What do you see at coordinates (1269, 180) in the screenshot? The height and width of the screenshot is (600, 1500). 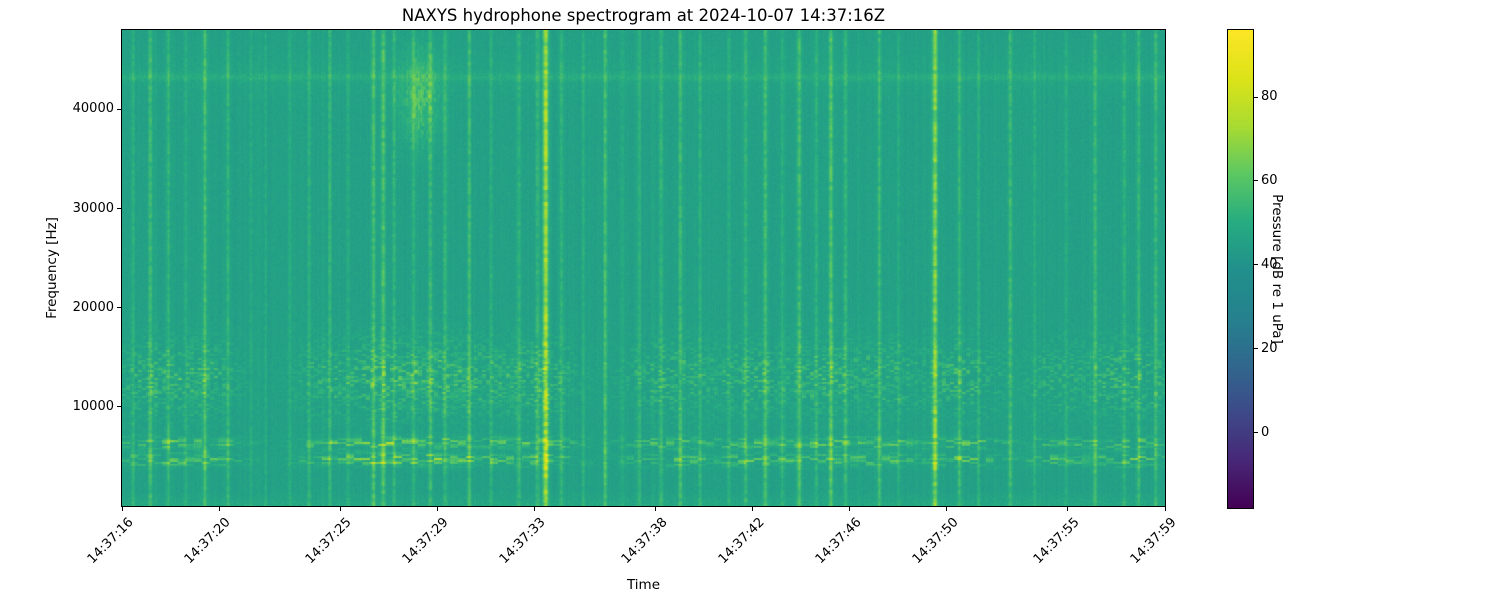 I see `colorbar-tick-label: 60` at bounding box center [1269, 180].